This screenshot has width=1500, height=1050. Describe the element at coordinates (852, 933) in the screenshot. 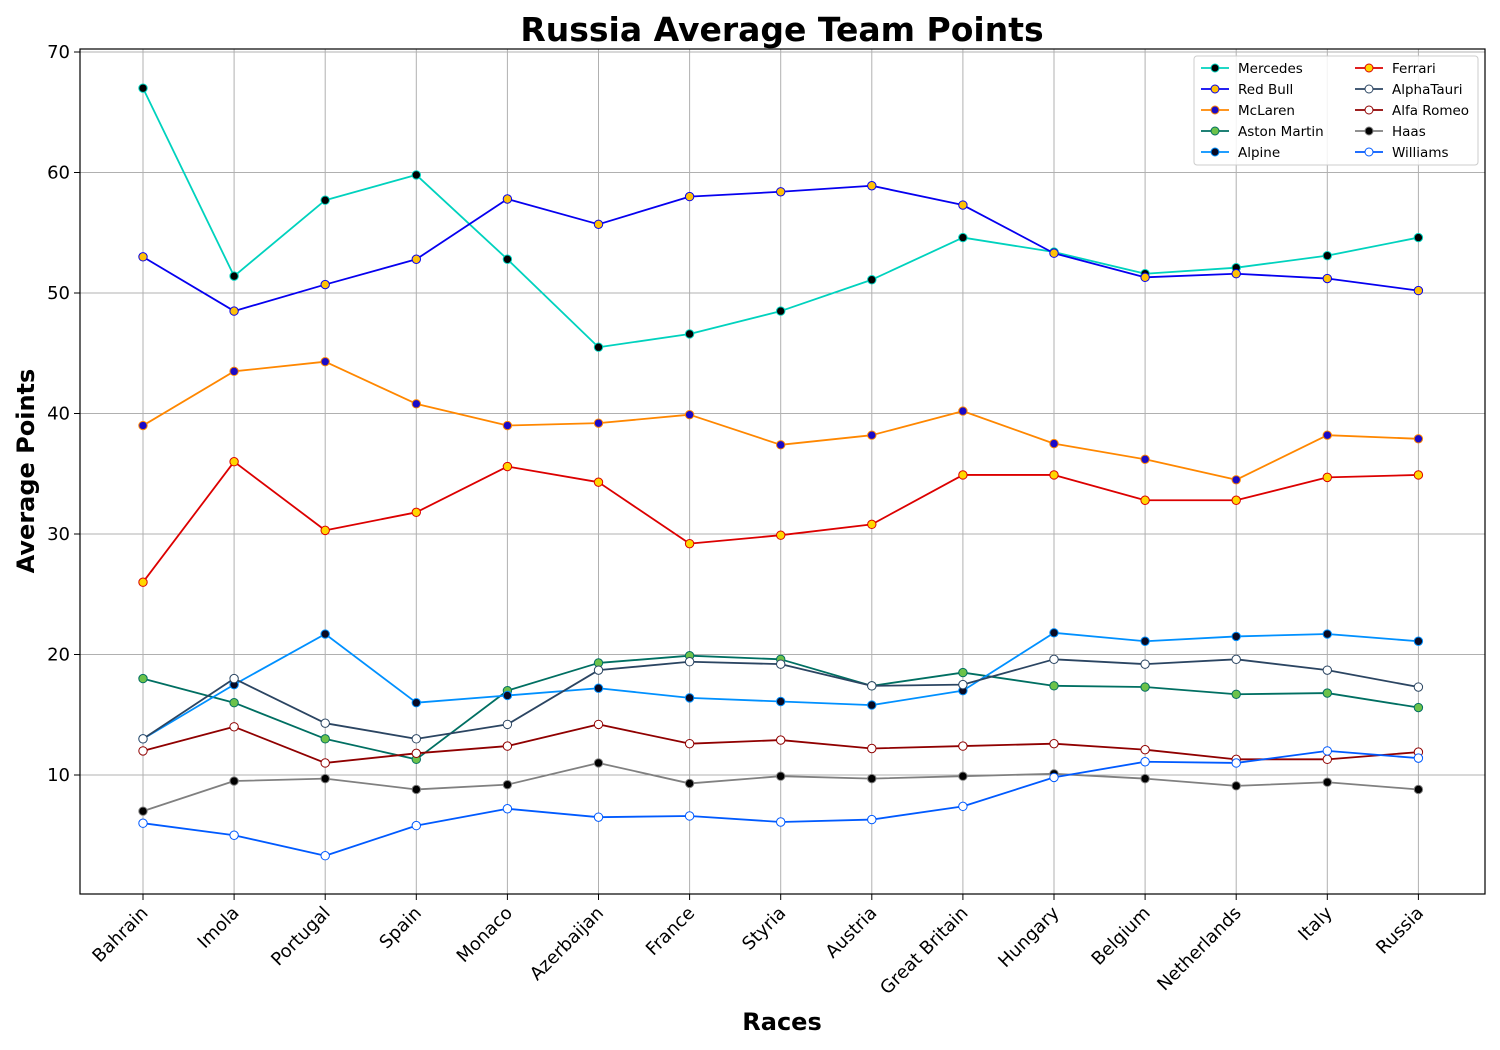

I see `x-tick-label: Austria` at that location.